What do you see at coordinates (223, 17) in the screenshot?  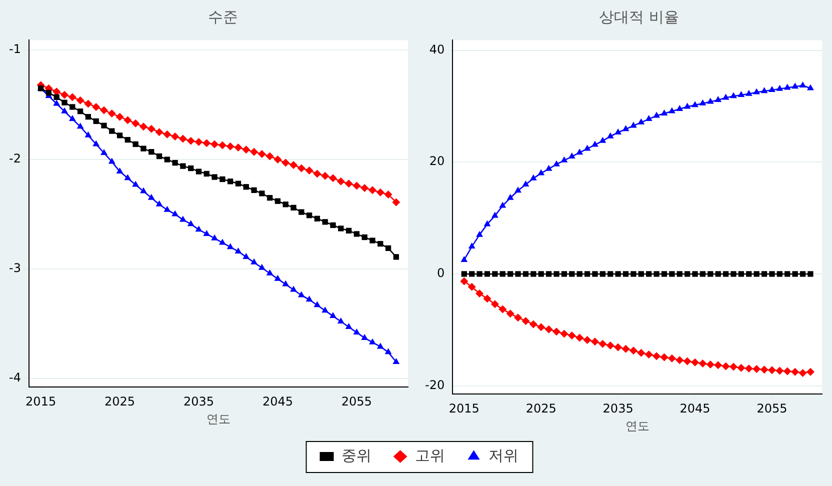 I see `chart-title: 수준` at bounding box center [223, 17].